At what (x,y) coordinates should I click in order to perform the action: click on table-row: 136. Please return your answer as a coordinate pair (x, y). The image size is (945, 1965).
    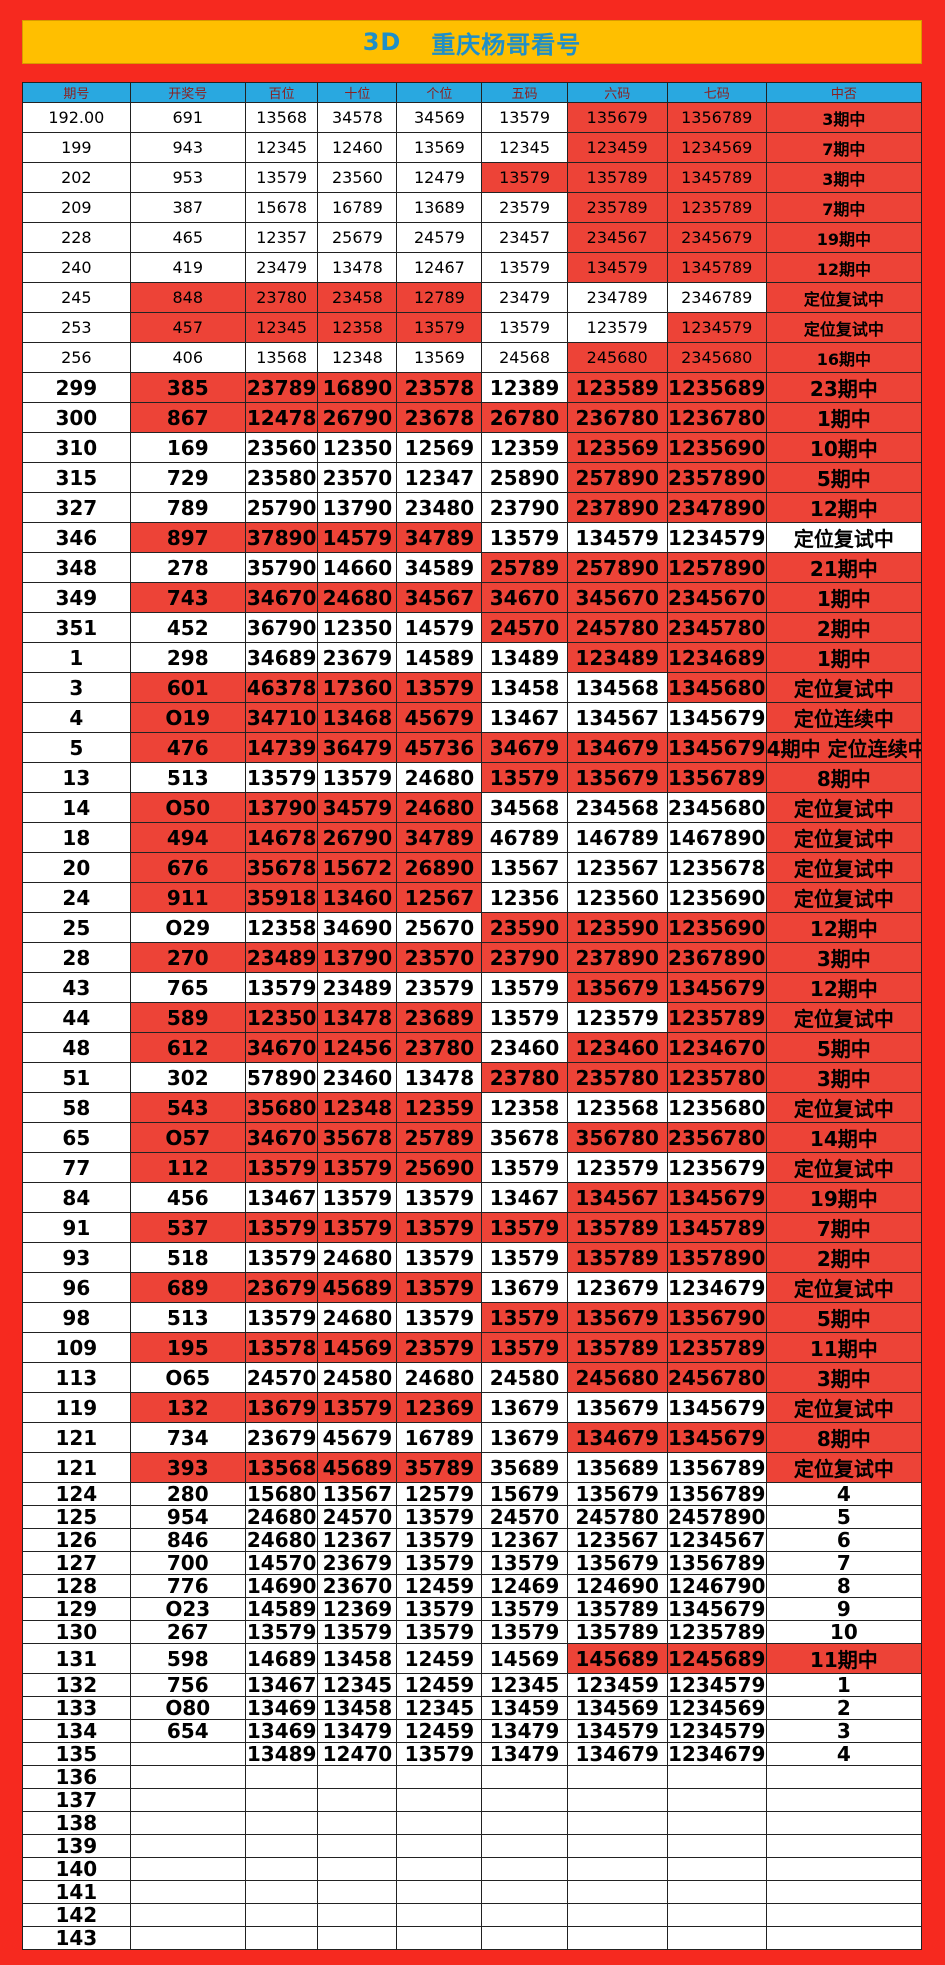
    Looking at the image, I should click on (472, 1777).